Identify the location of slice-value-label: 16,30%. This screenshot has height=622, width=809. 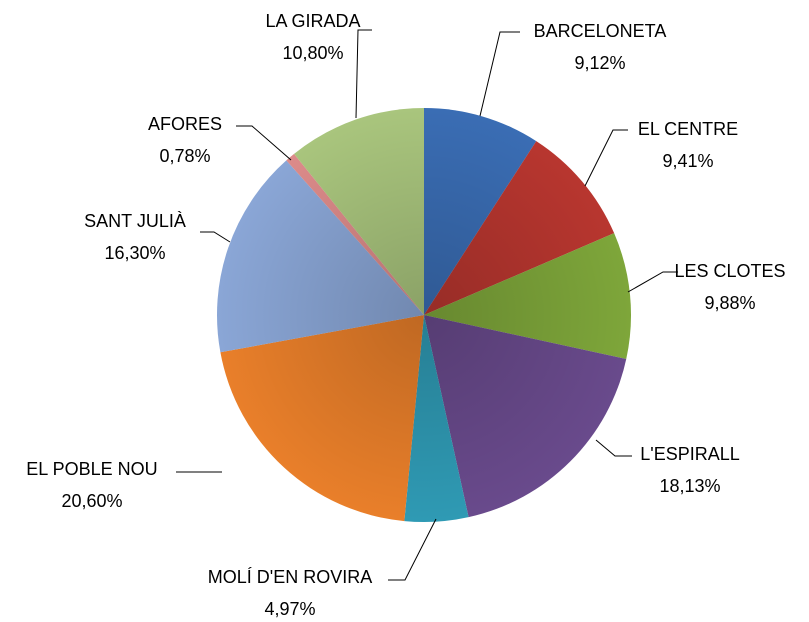
(134, 253).